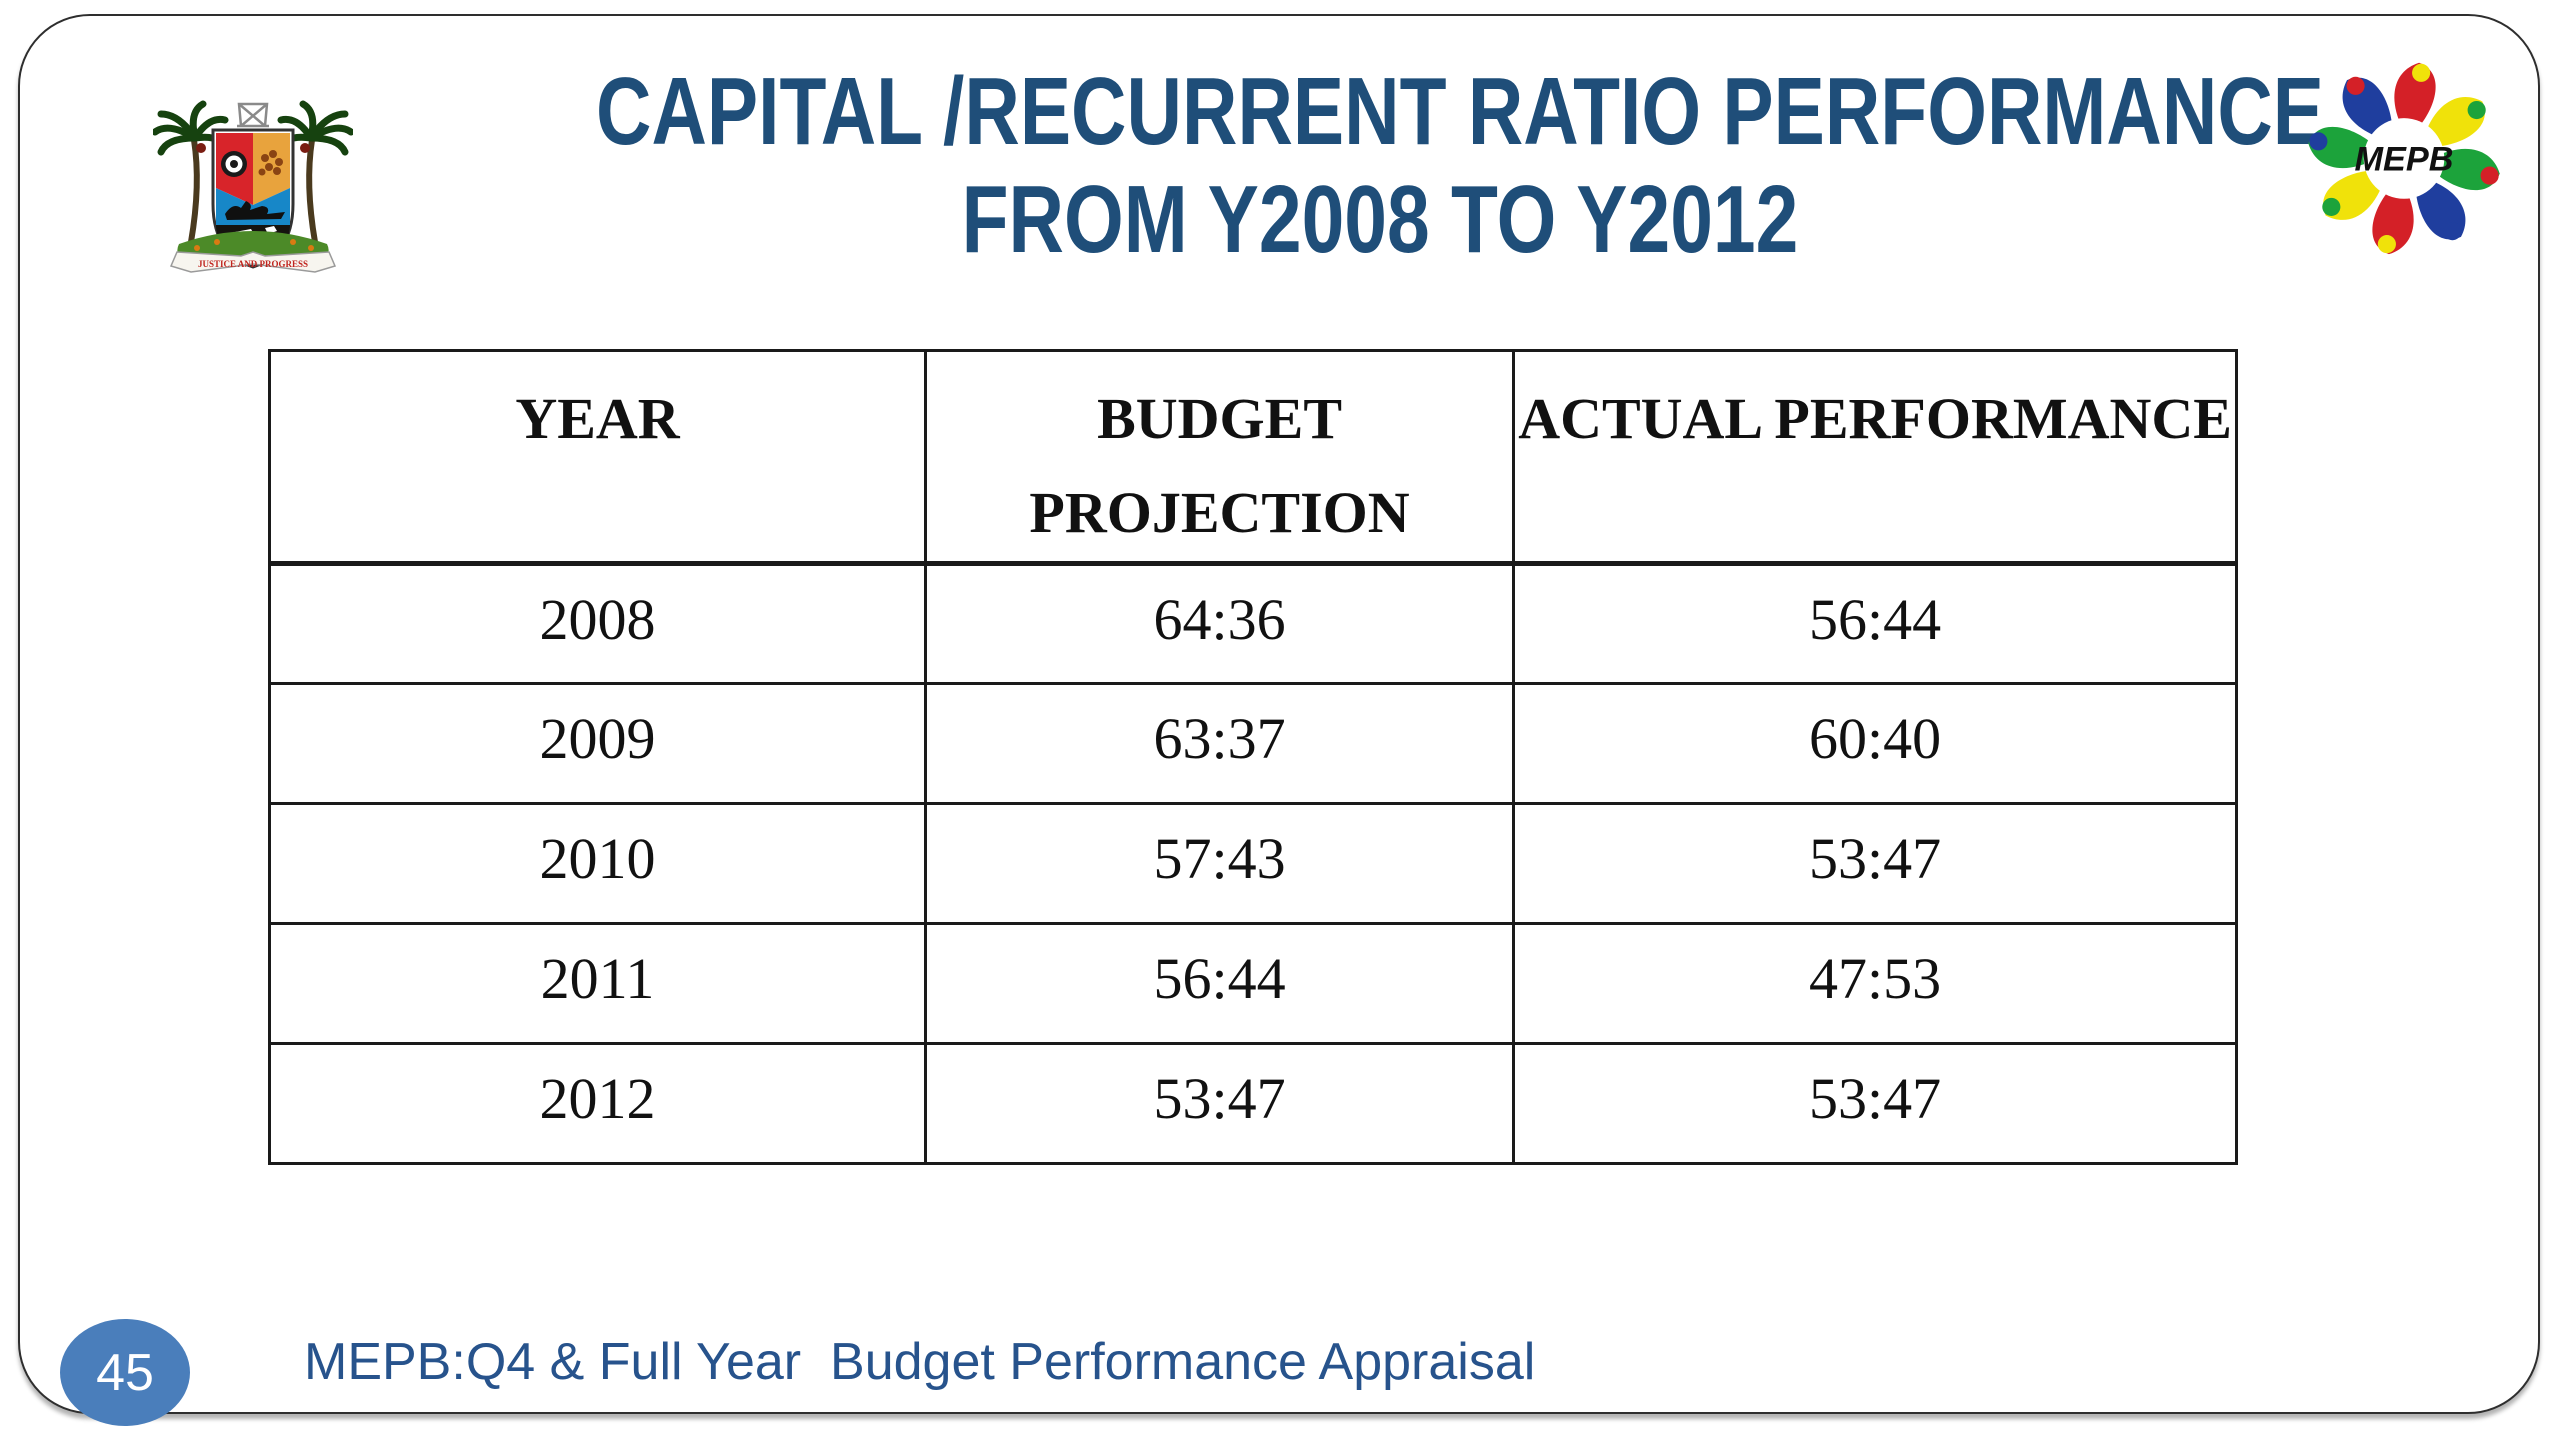  I want to click on cell-year: 2009, so click(597, 743).